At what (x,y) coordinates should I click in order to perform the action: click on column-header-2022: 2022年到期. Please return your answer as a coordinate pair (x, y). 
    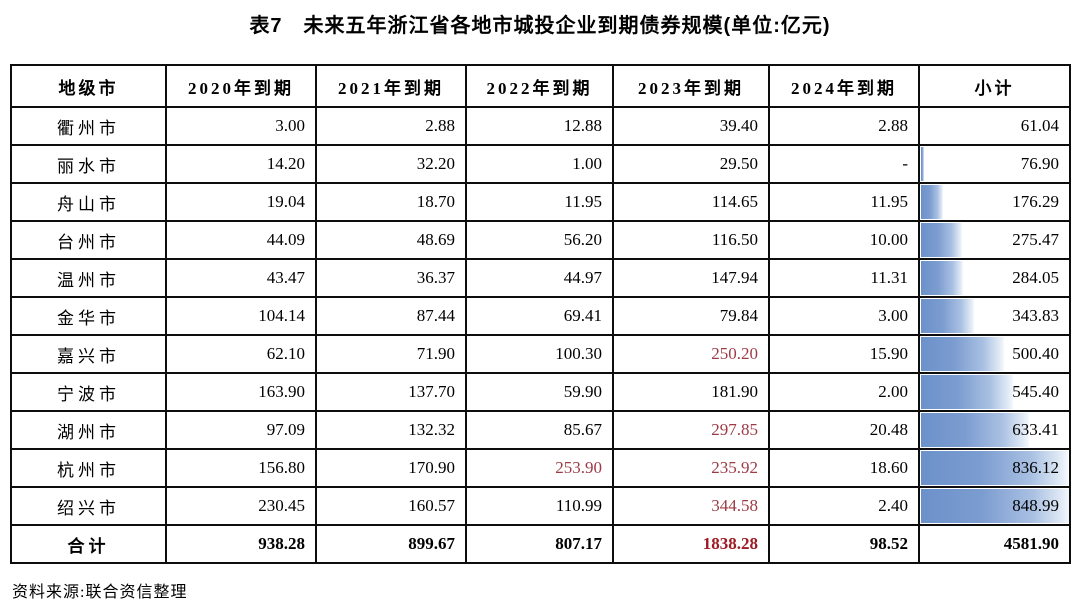
    Looking at the image, I should click on (539, 86).